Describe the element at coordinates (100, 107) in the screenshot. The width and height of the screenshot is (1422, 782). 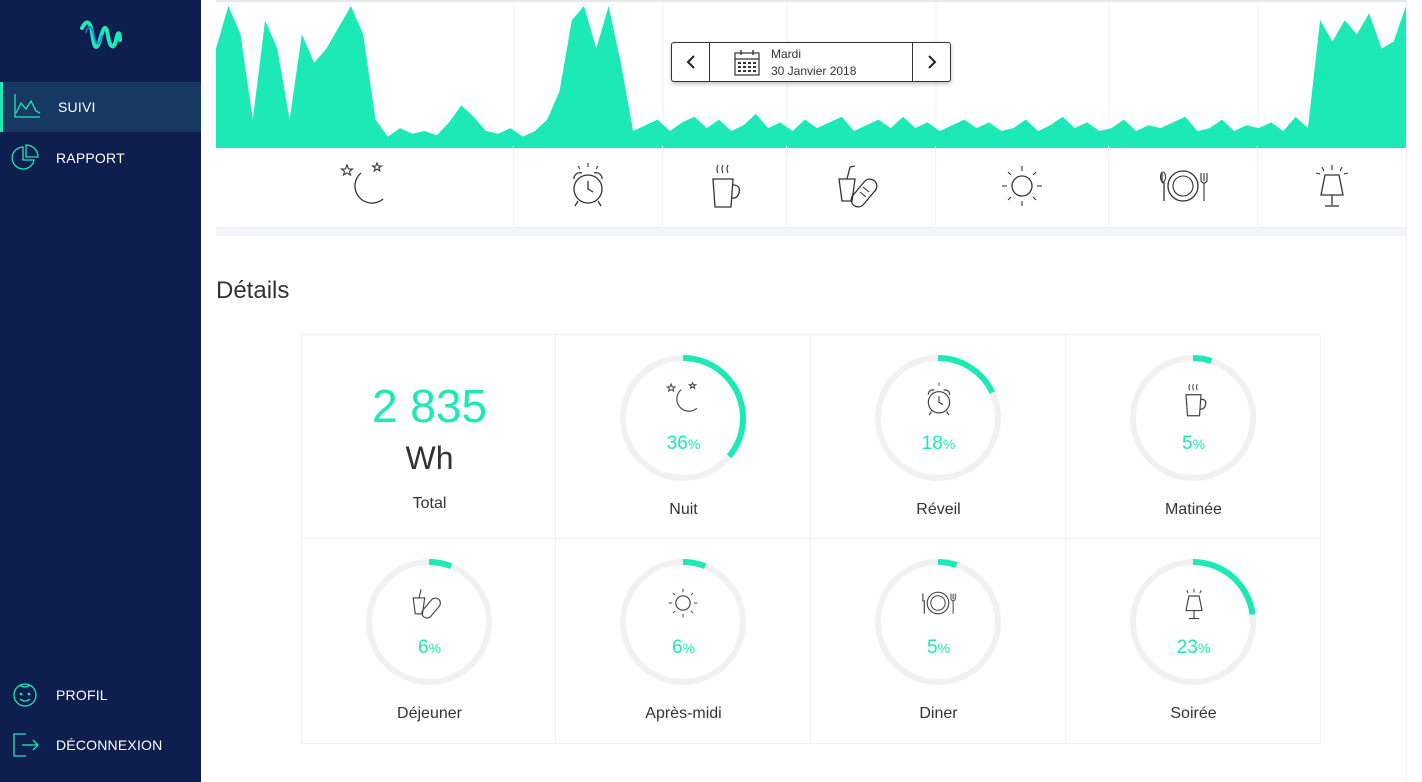
I see `nav-item-suivi: SUIVI` at that location.